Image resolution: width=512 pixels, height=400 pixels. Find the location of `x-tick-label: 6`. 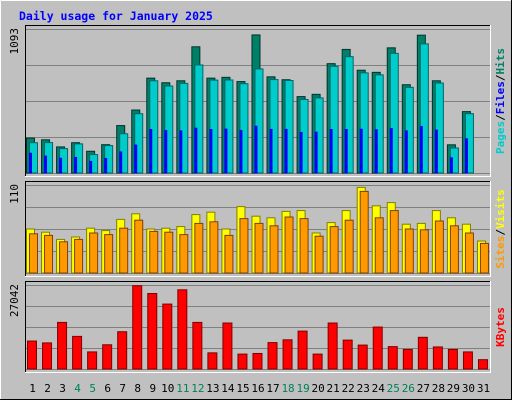

x-tick-label: 6 is located at coordinates (107, 388).